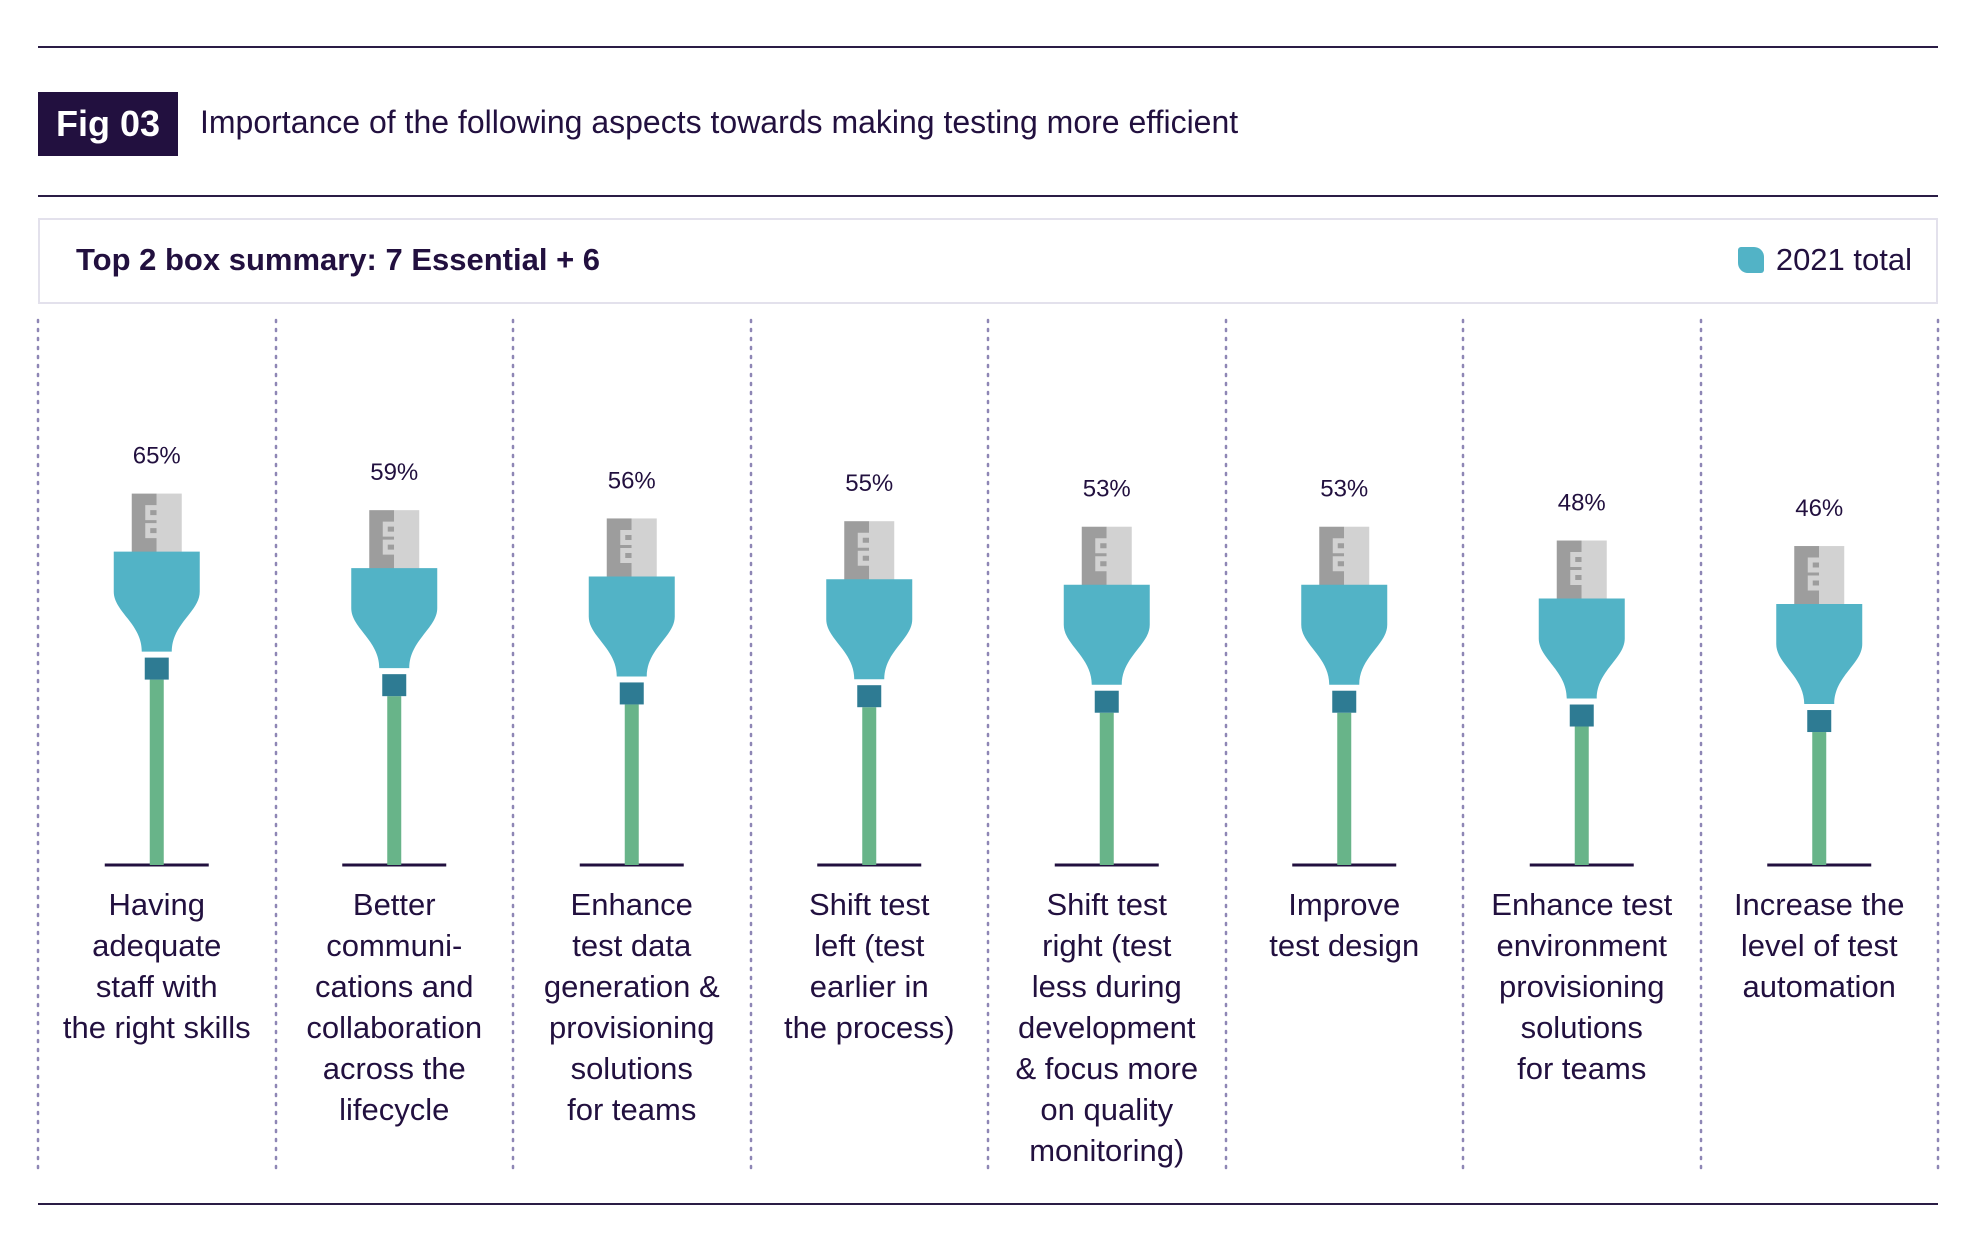  Describe the element at coordinates (988, 196) in the screenshot. I see `header-rule` at that location.